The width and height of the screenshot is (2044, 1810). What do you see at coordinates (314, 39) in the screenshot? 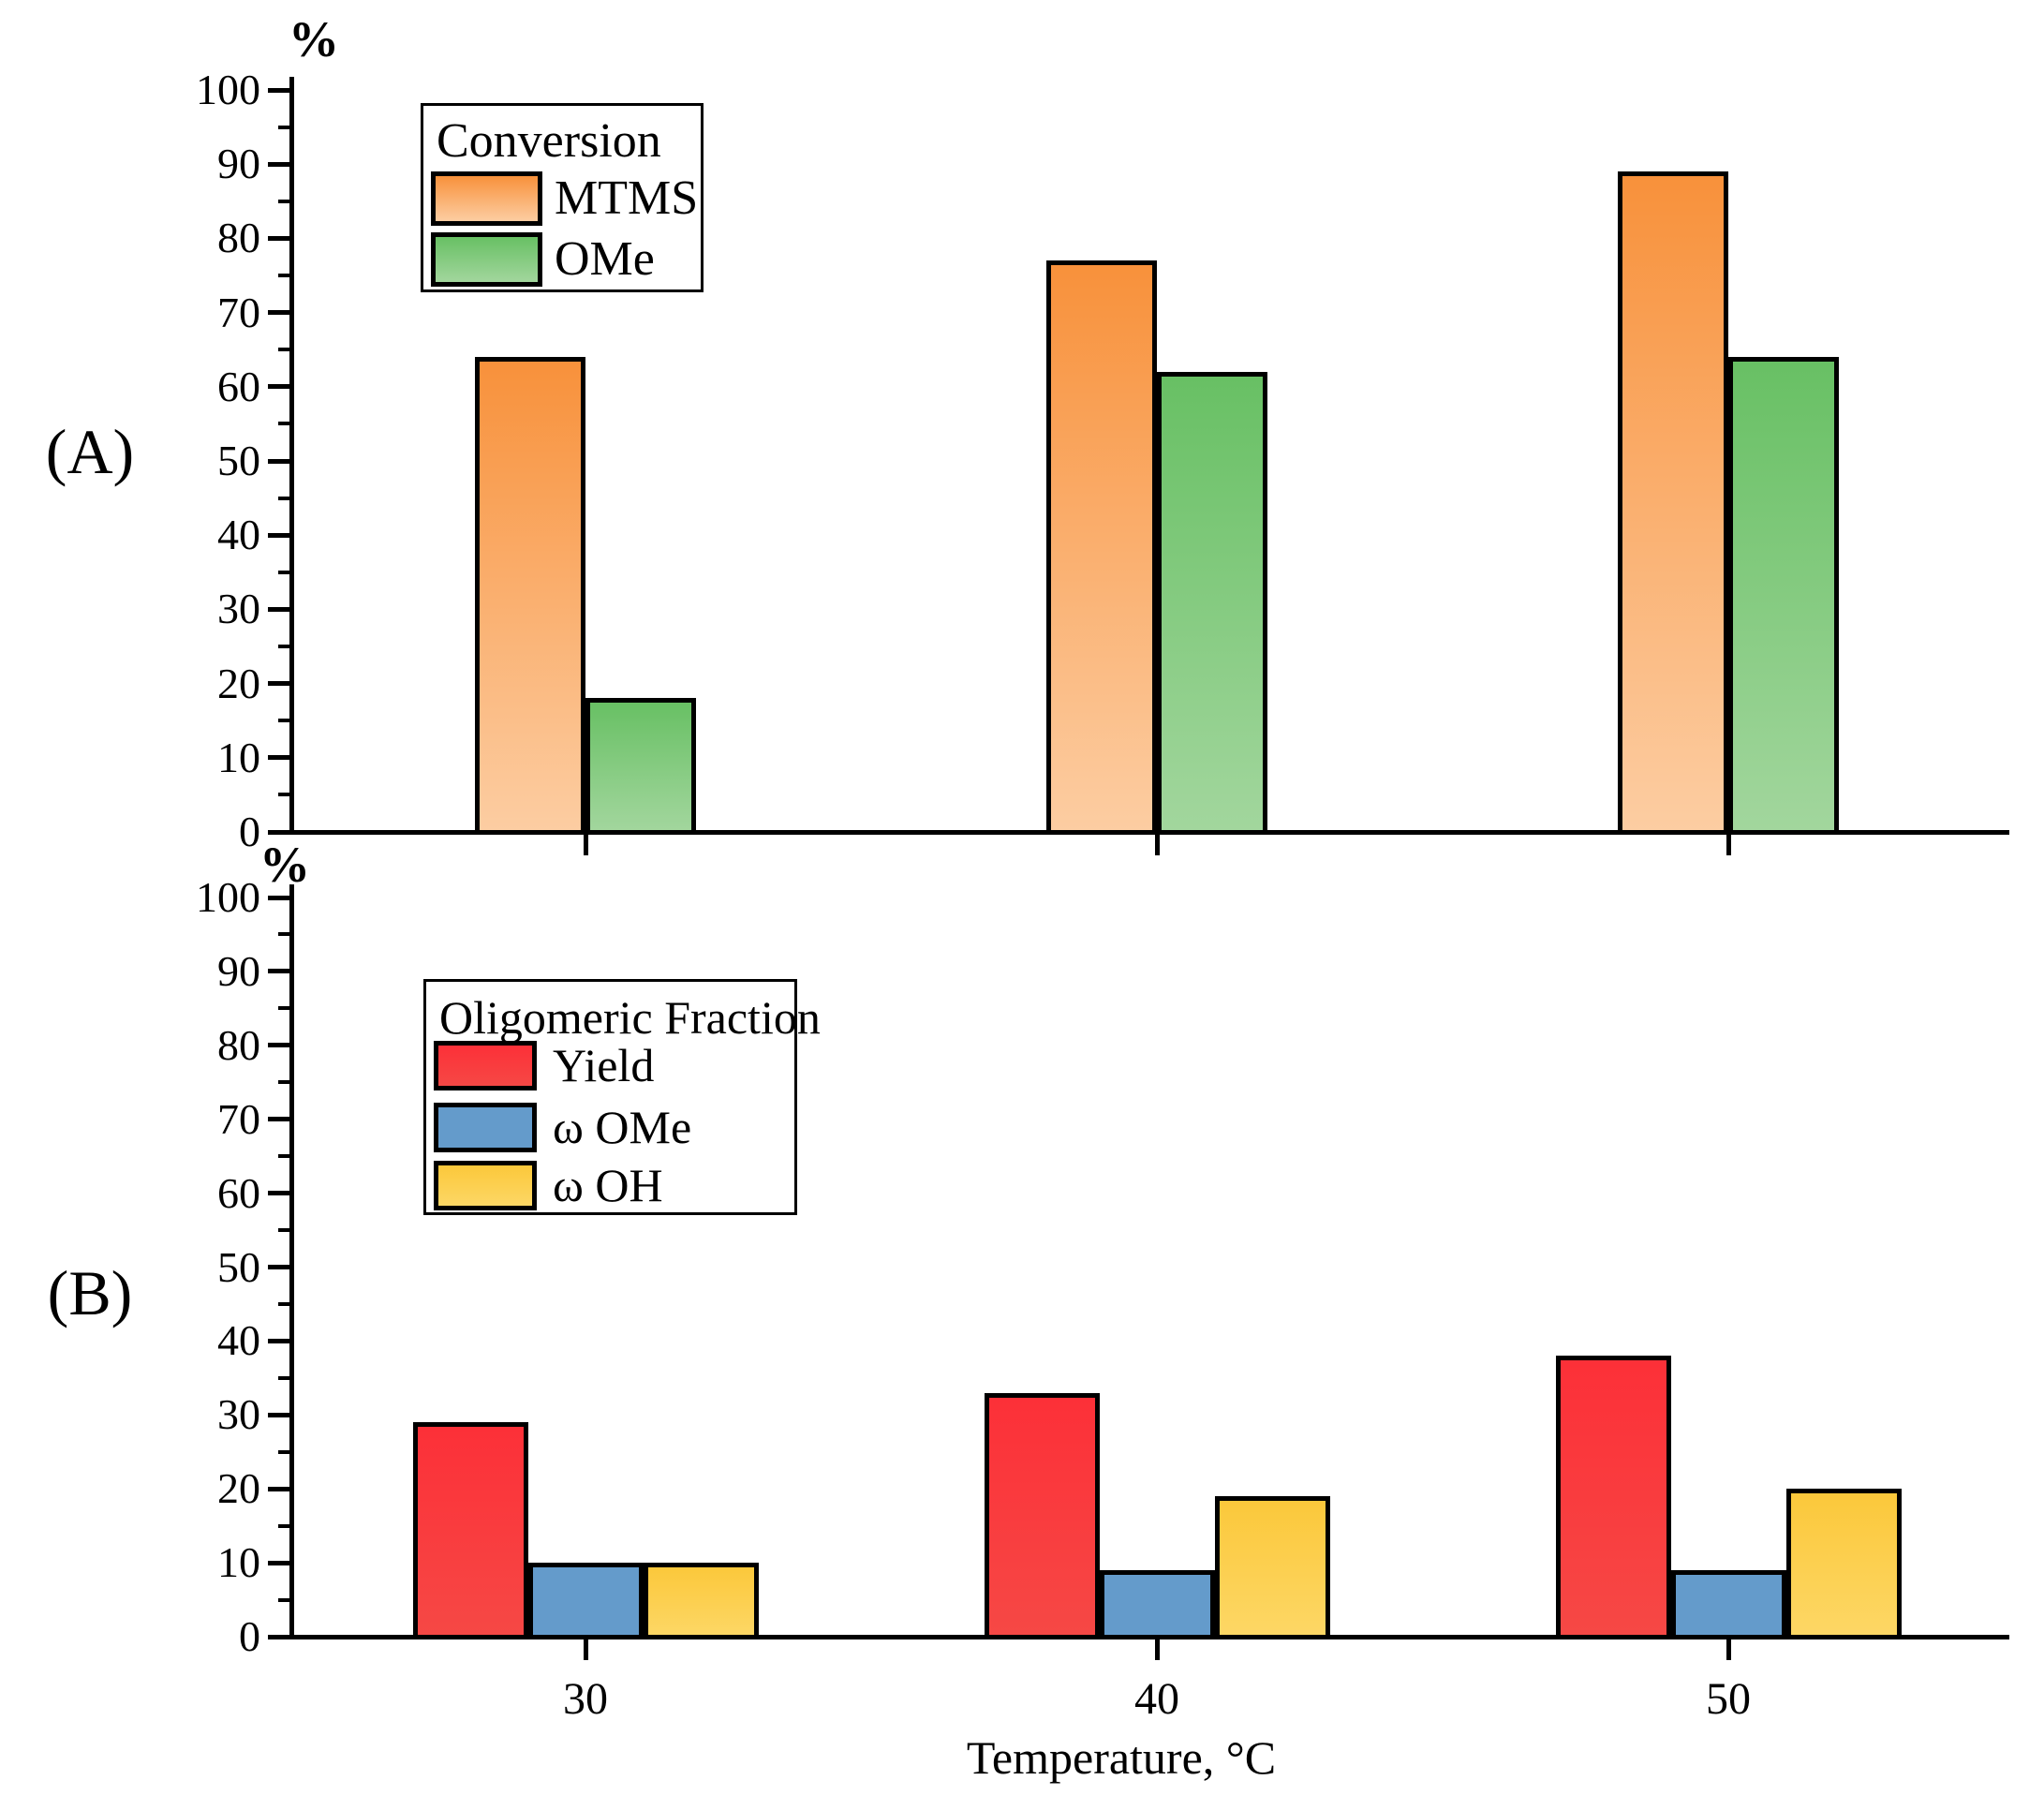
I see `panel-a-y-unit-label: %` at bounding box center [314, 39].